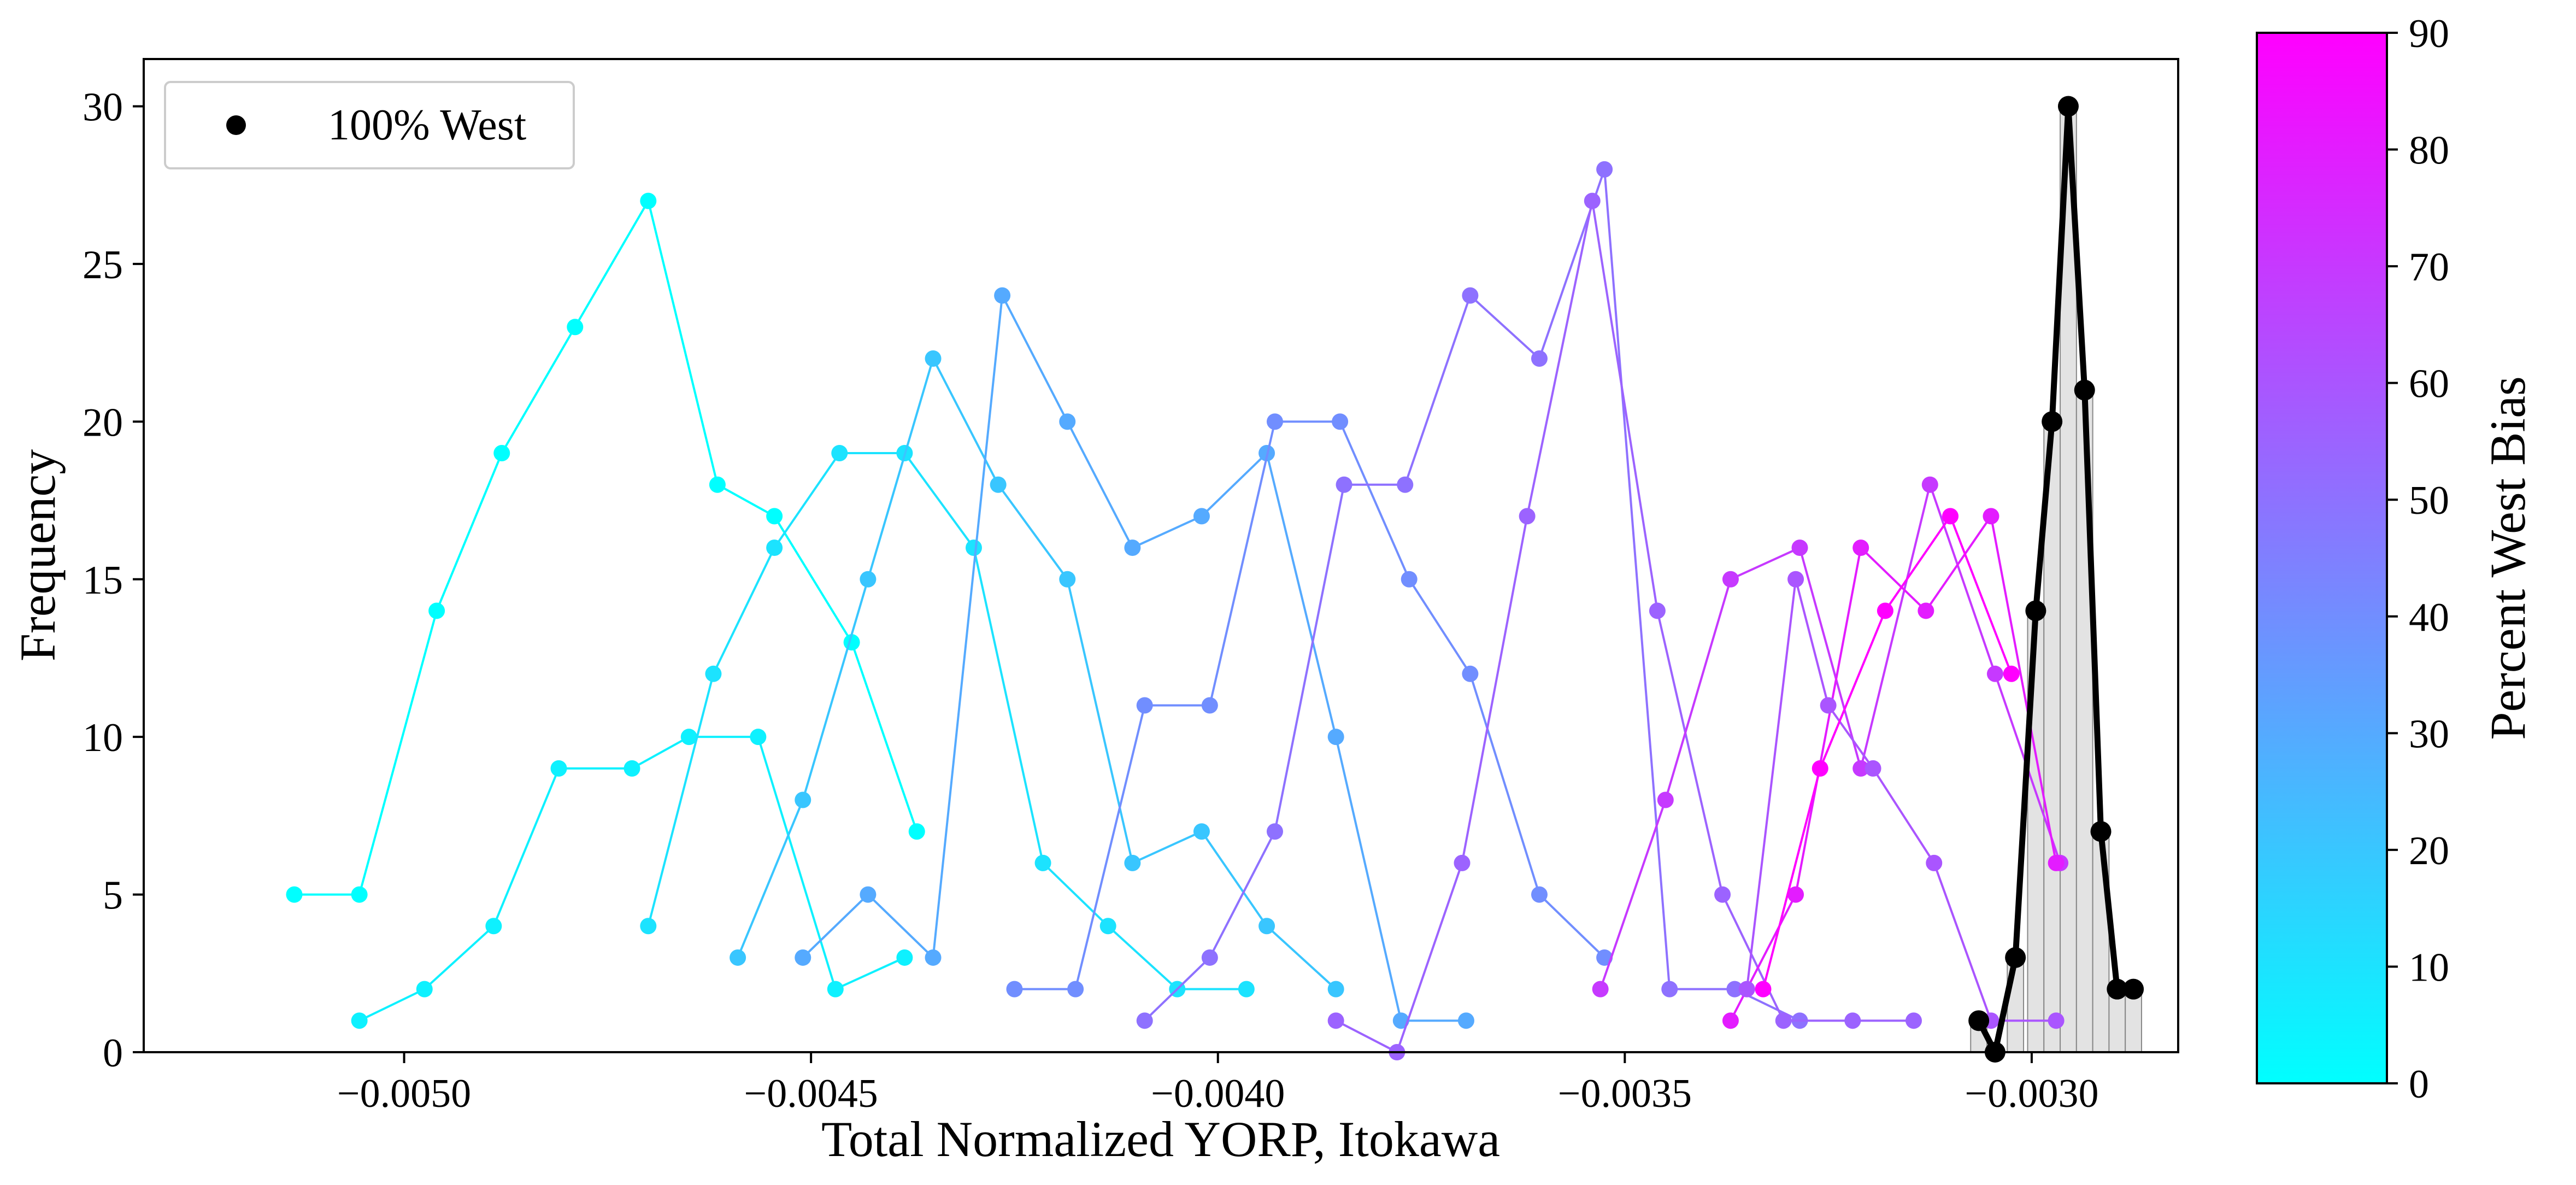  Describe the element at coordinates (2429, 267) in the screenshot. I see `colorbar-tick-label: 70` at that location.